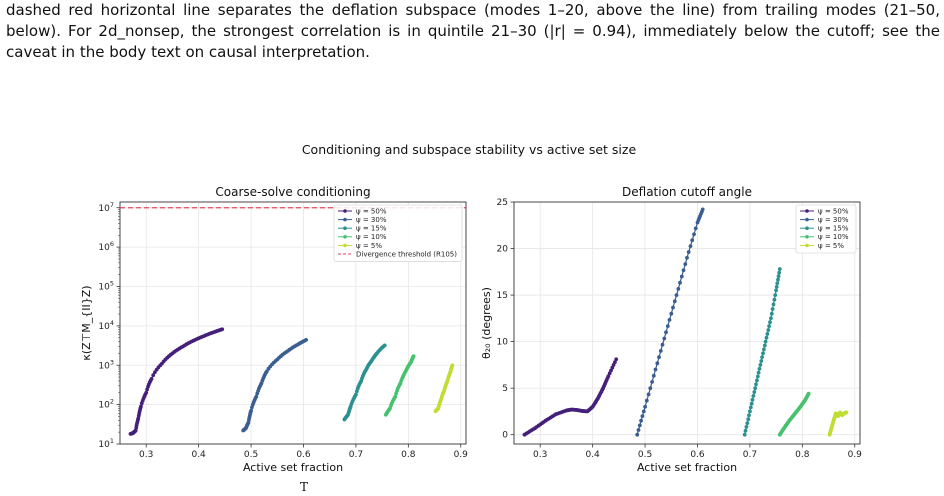  What do you see at coordinates (502, 296) in the screenshot?
I see `y-tick-label: 15` at bounding box center [502, 296].